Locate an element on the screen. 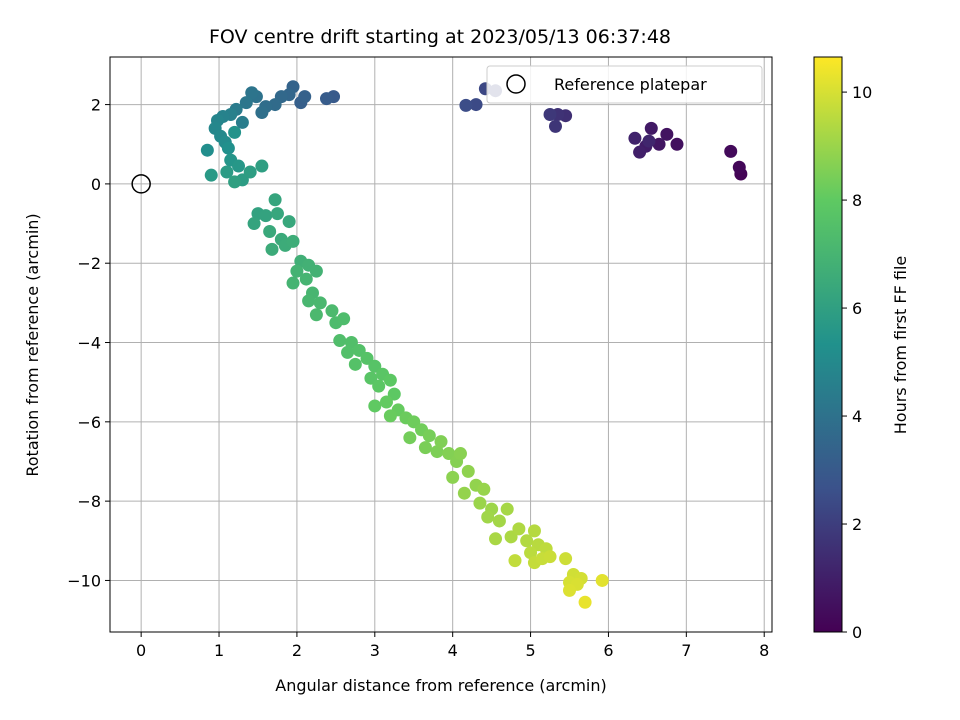 This screenshot has height=720, width=960. y-tick-label: −6 is located at coordinates (89, 422).